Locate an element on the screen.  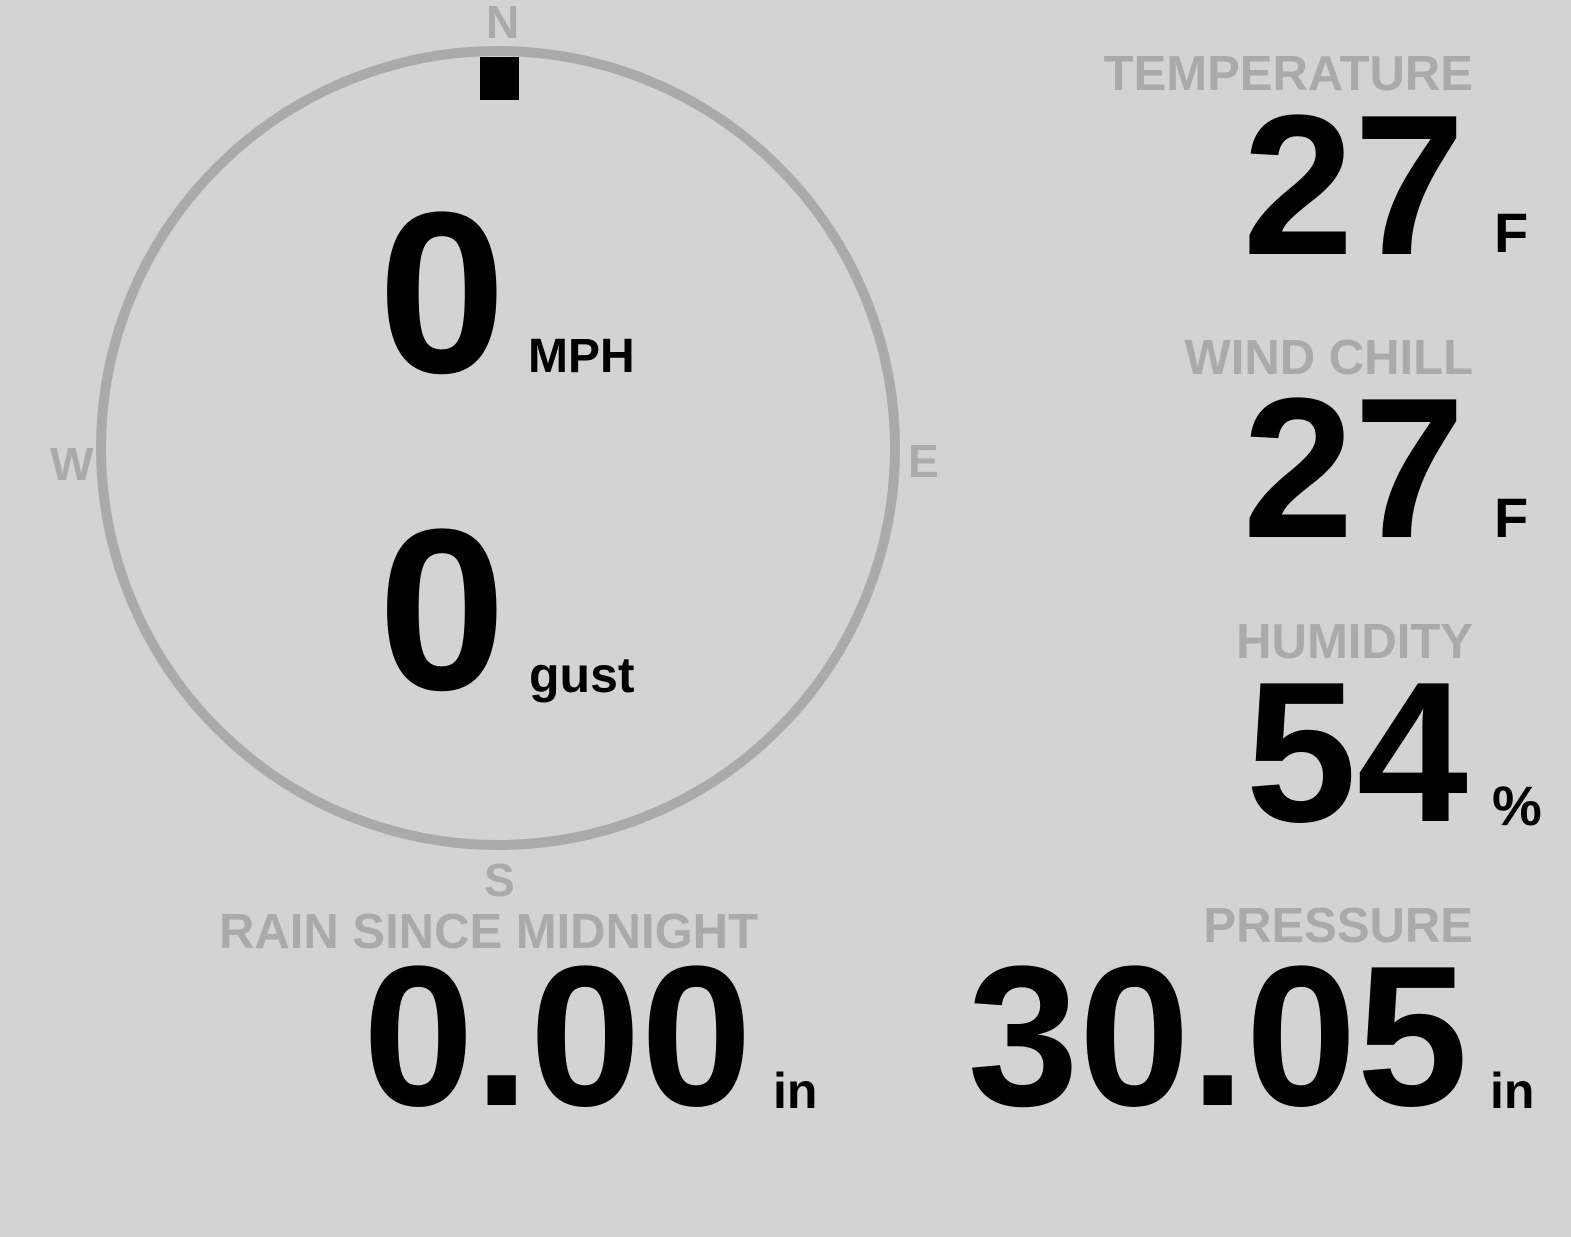
wind-speed-unit: MPH is located at coordinates (581, 356).